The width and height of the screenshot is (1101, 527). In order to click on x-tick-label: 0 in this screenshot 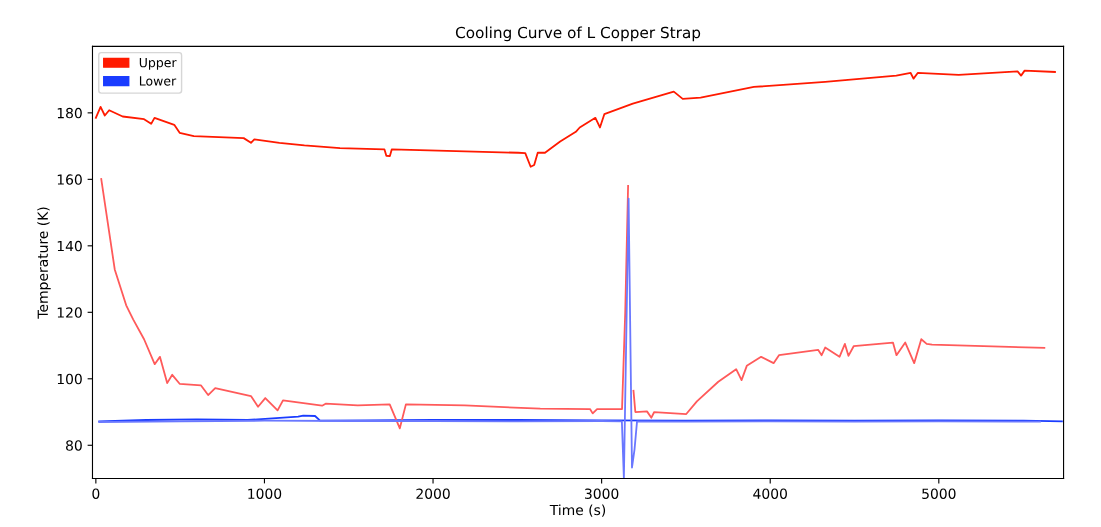, I will do `click(96, 493)`.